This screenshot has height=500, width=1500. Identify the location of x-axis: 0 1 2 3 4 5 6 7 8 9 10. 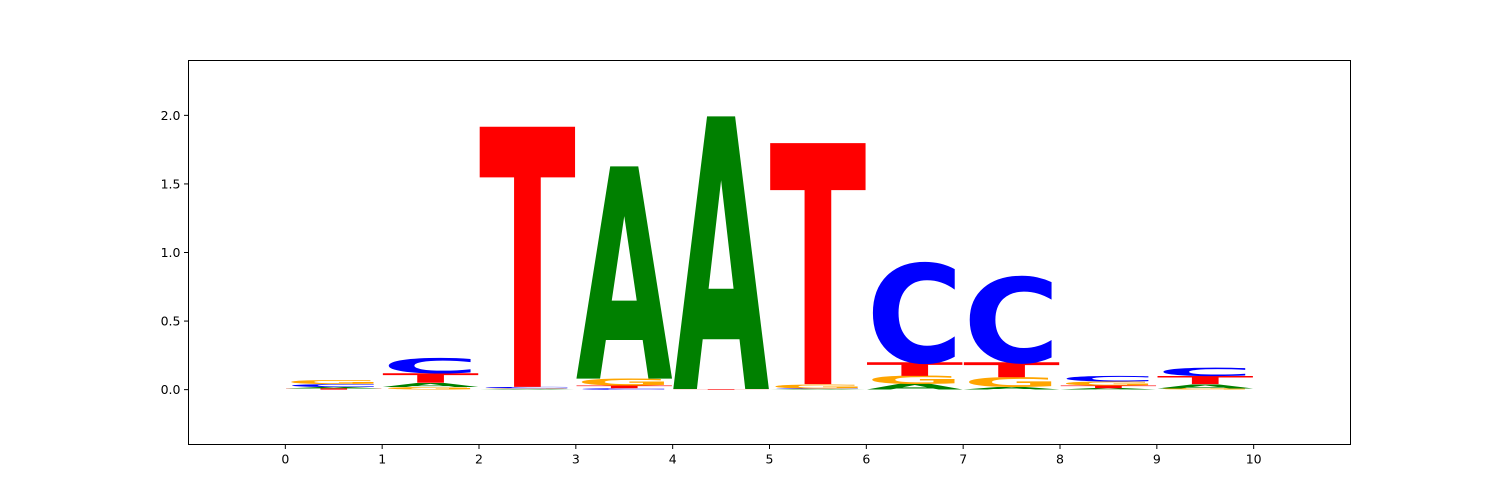
(771, 455).